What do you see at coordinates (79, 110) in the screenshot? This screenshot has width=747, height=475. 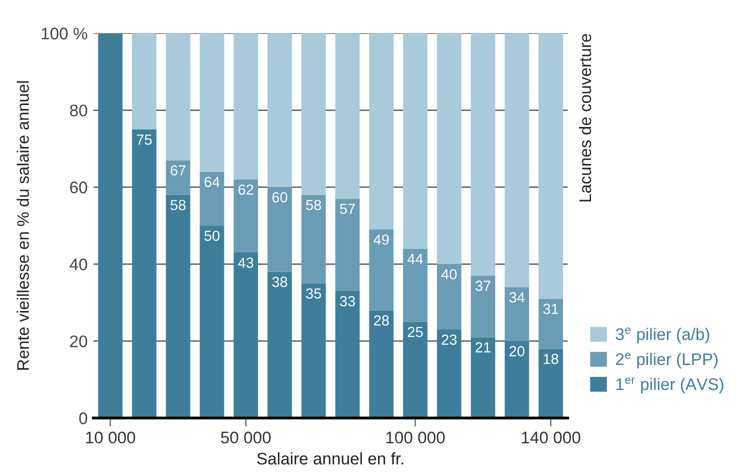 I see `y-tick-label: 80` at bounding box center [79, 110].